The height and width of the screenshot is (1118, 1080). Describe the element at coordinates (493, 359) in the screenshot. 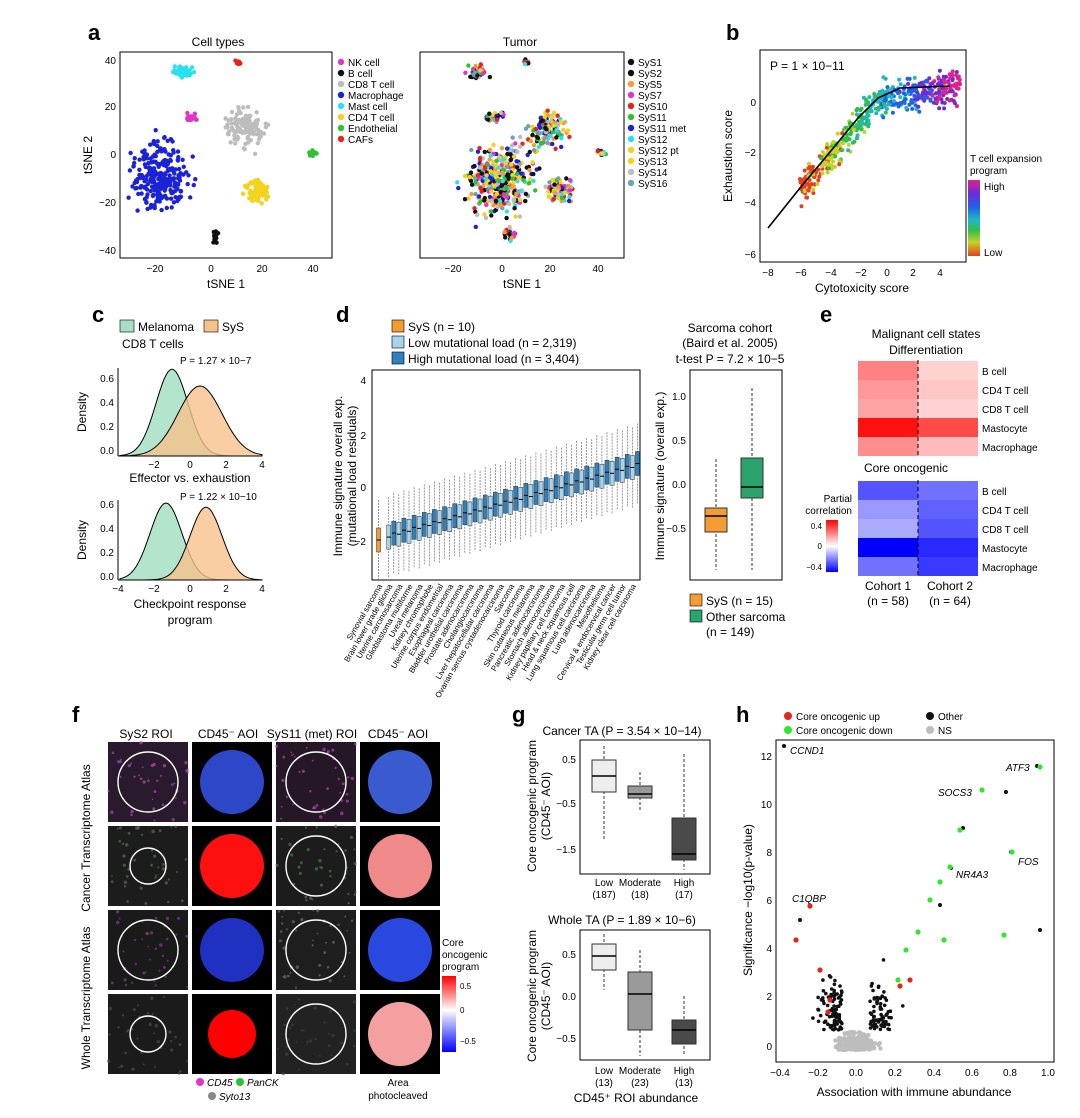

I see `panel-d-legend-high: High mutational load (n = 3,404)` at that location.